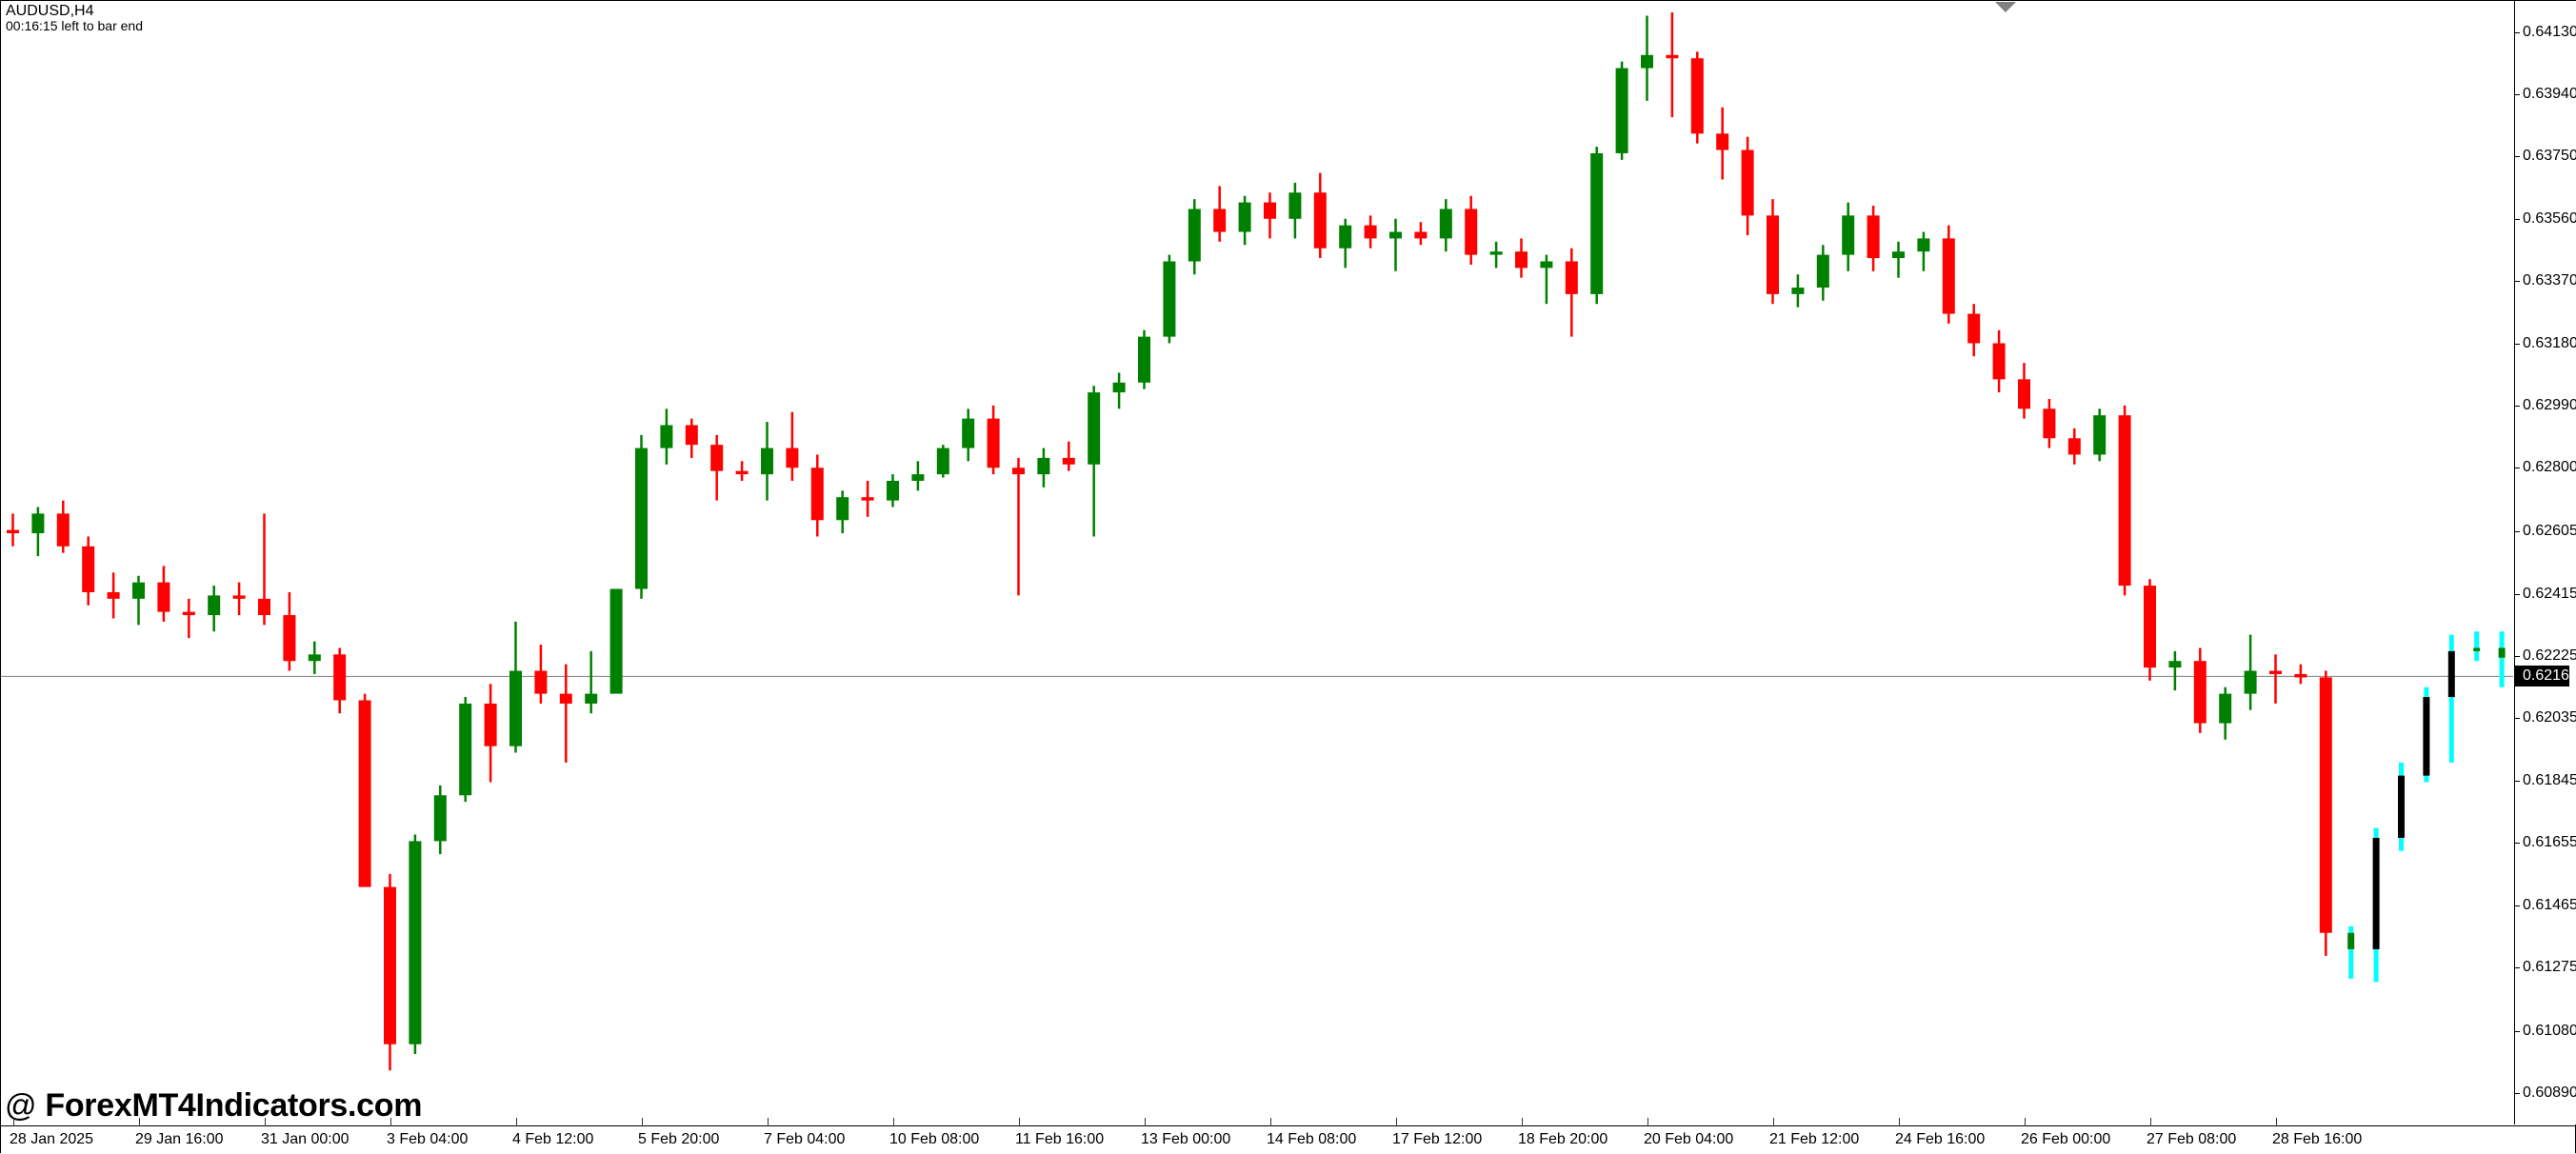 The height and width of the screenshot is (1154, 2576). What do you see at coordinates (553, 1139) in the screenshot?
I see `time-axis-label: 4 Feb 12:00` at bounding box center [553, 1139].